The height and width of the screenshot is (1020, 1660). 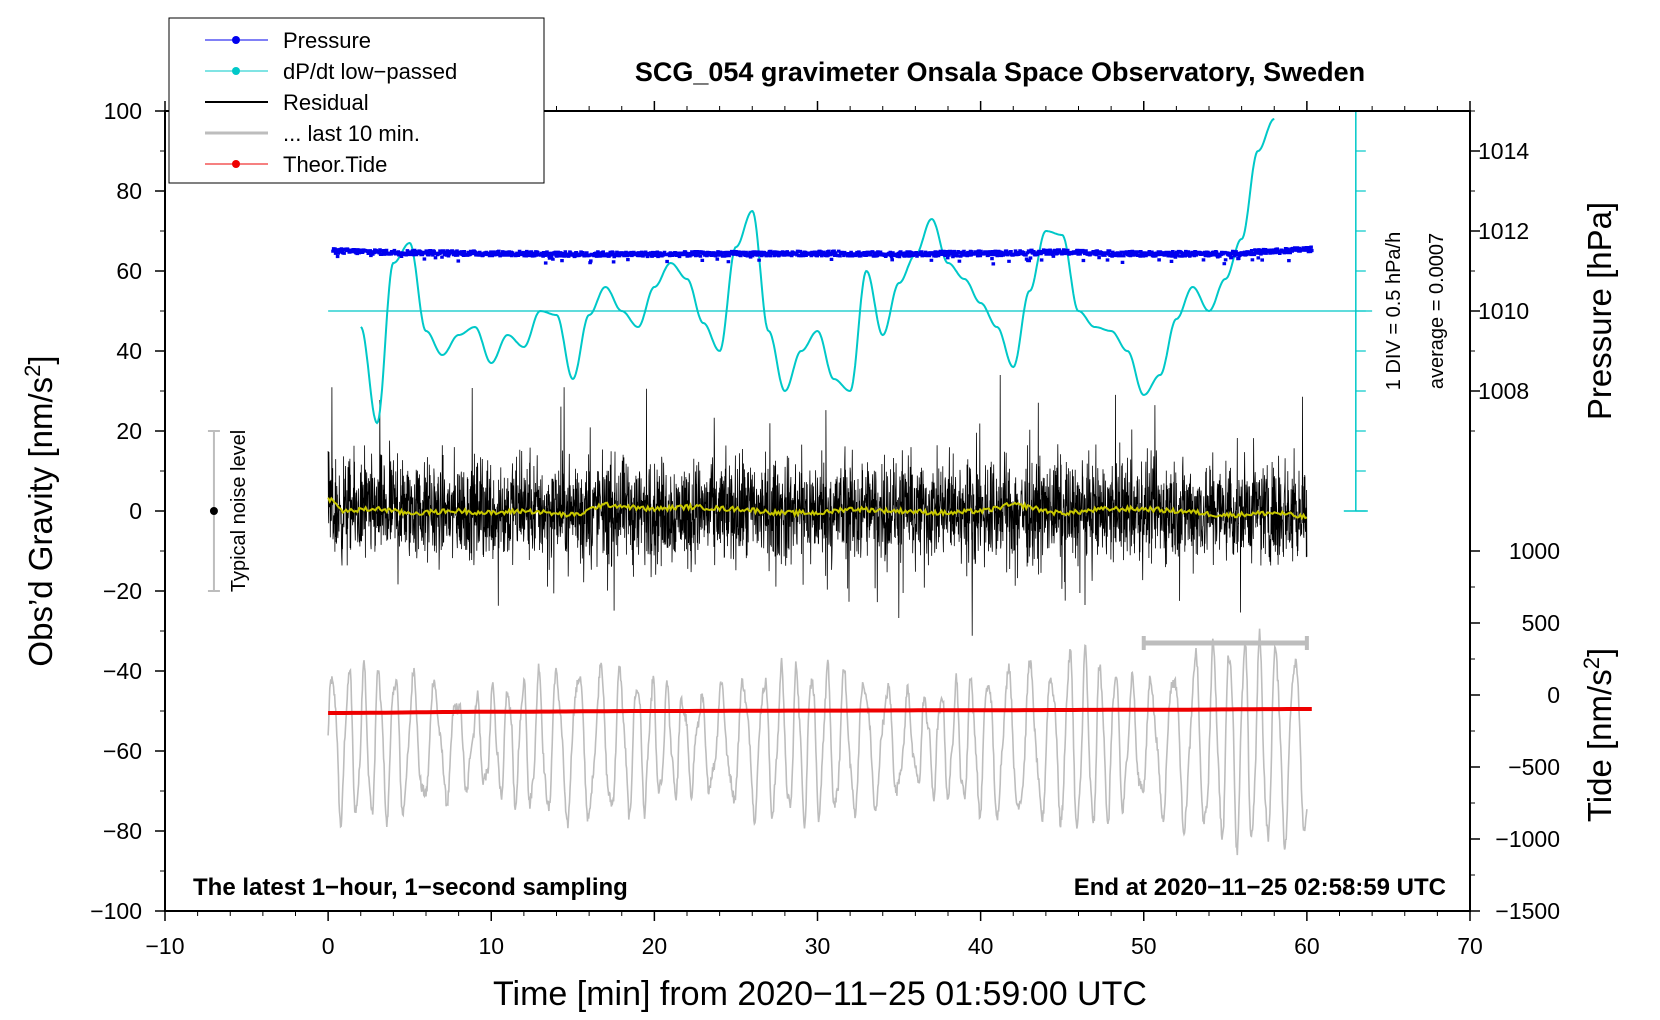 What do you see at coordinates (818, 946) in the screenshot?
I see `x-tick-label: 30` at bounding box center [818, 946].